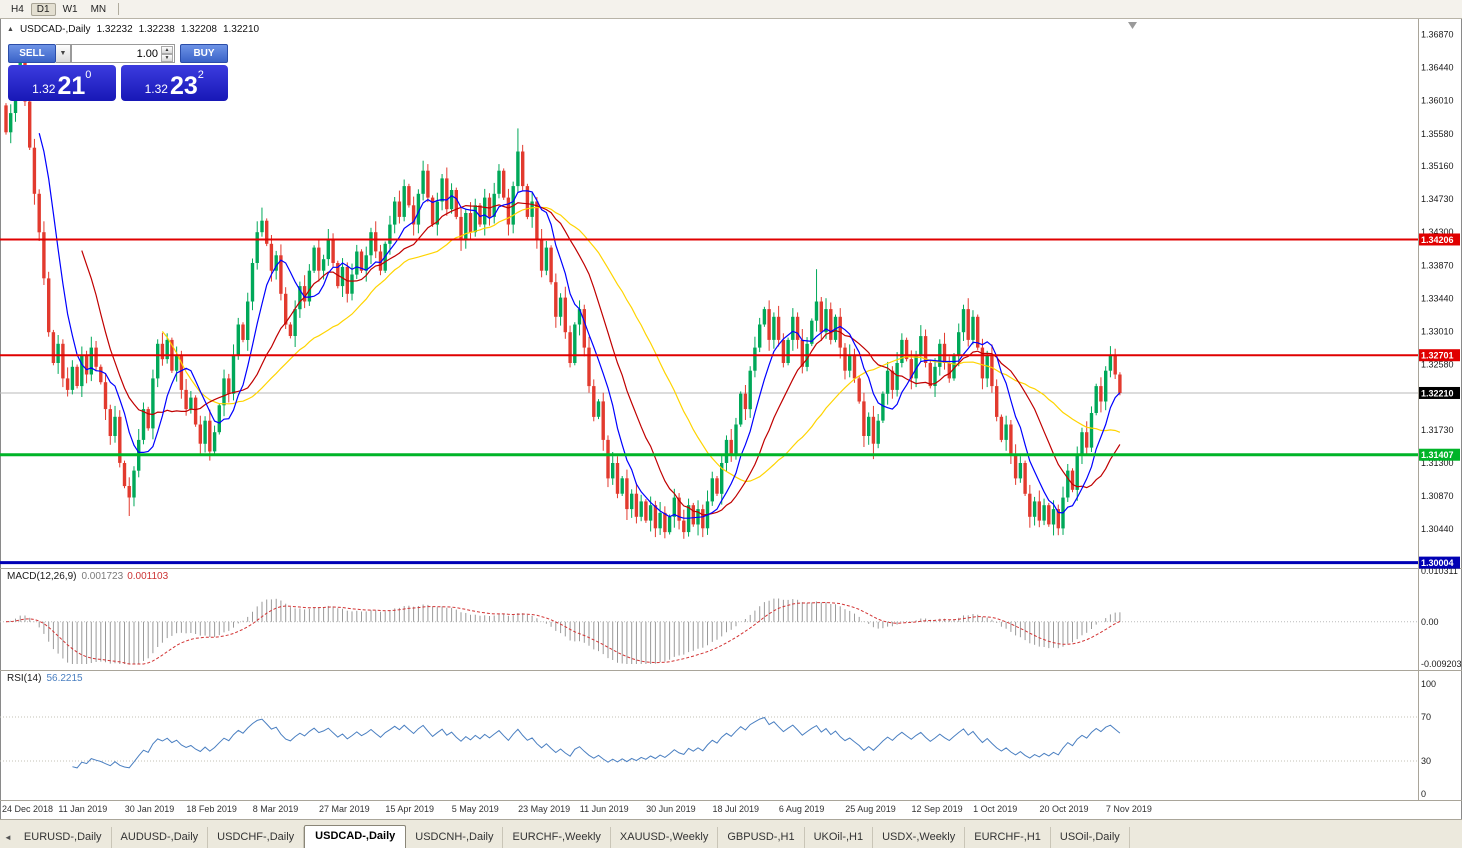 The width and height of the screenshot is (1462, 848). I want to click on rsi-tick-label: 0, so click(1423, 794).